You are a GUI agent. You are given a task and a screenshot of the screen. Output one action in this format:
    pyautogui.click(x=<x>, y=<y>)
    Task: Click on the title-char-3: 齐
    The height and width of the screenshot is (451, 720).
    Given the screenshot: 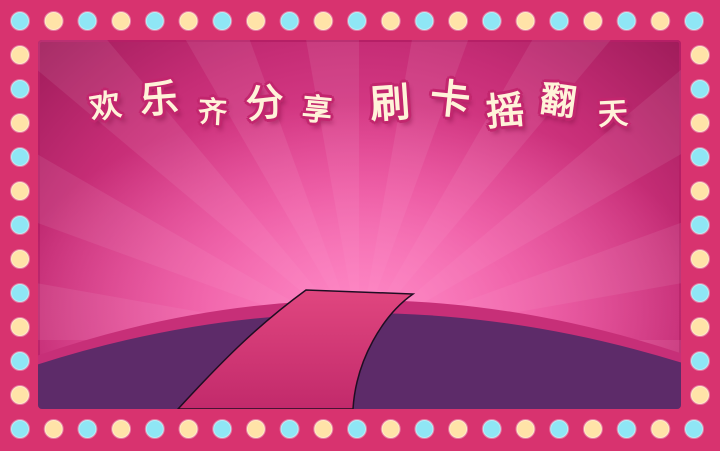 What is the action you would take?
    pyautogui.click(x=212, y=112)
    